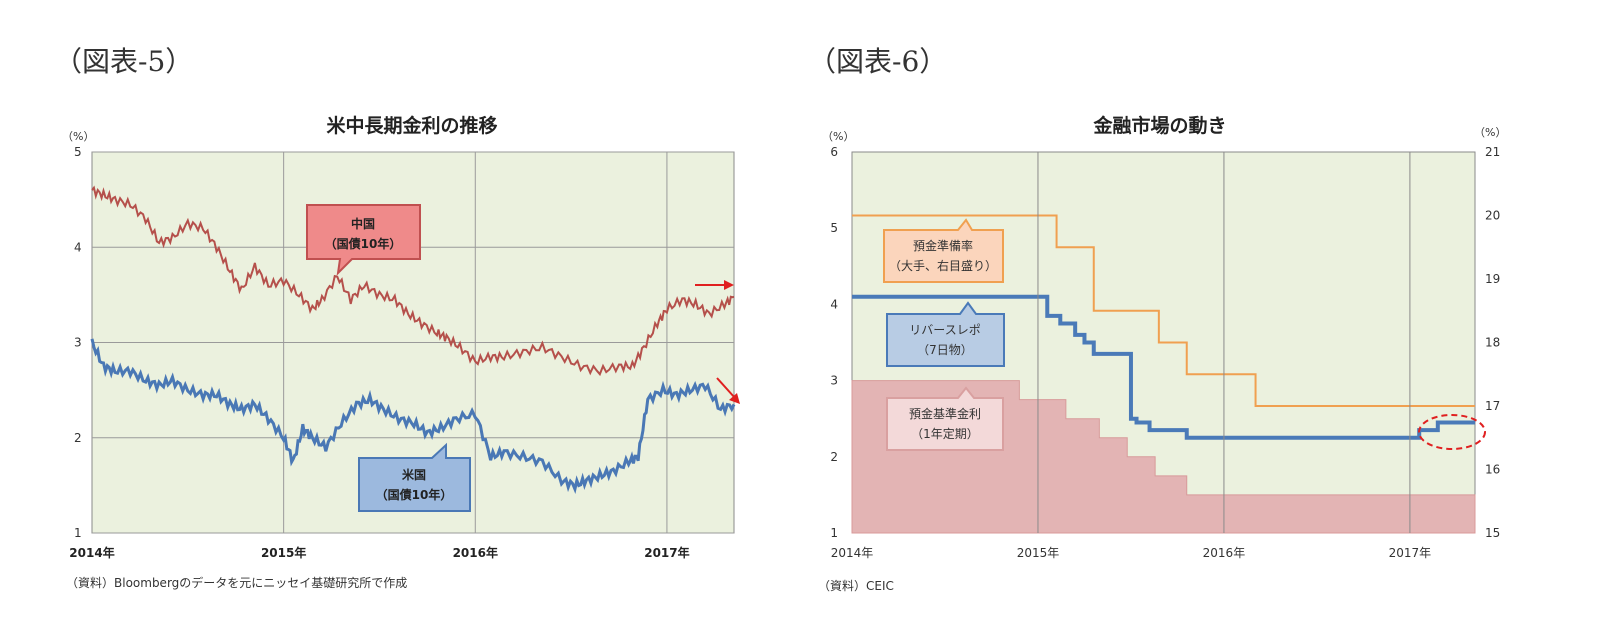 This screenshot has height=633, width=1601. I want to click on callout-china: 中国 （国債10年）, so click(363, 240).